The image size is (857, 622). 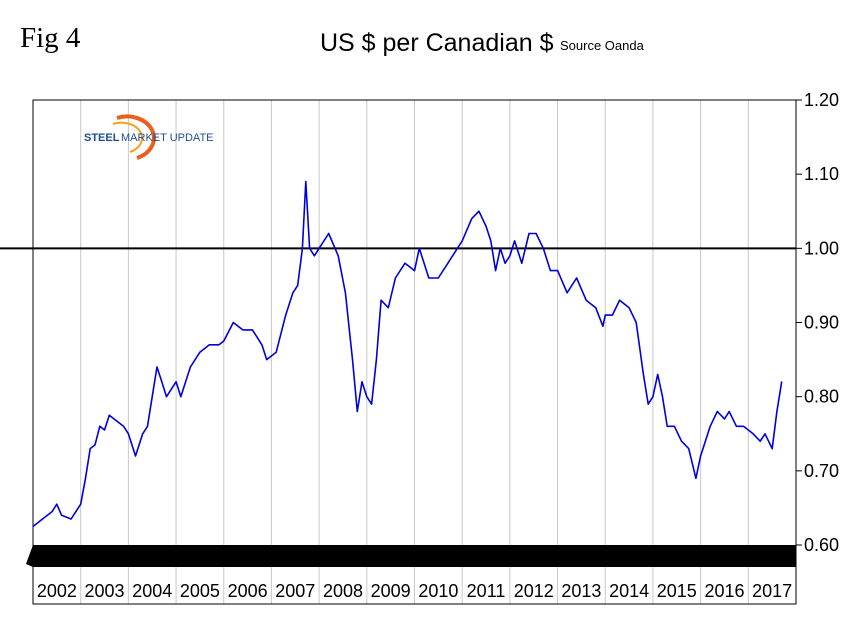 What do you see at coordinates (821, 397) in the screenshot?
I see `y-tick-label: 0.80` at bounding box center [821, 397].